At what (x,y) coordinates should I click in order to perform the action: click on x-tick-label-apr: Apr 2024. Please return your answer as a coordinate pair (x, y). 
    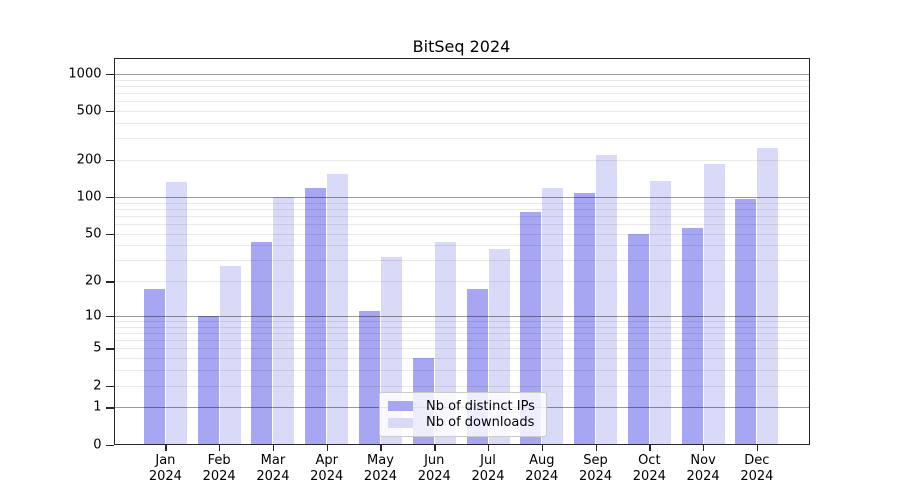
    Looking at the image, I should click on (327, 469).